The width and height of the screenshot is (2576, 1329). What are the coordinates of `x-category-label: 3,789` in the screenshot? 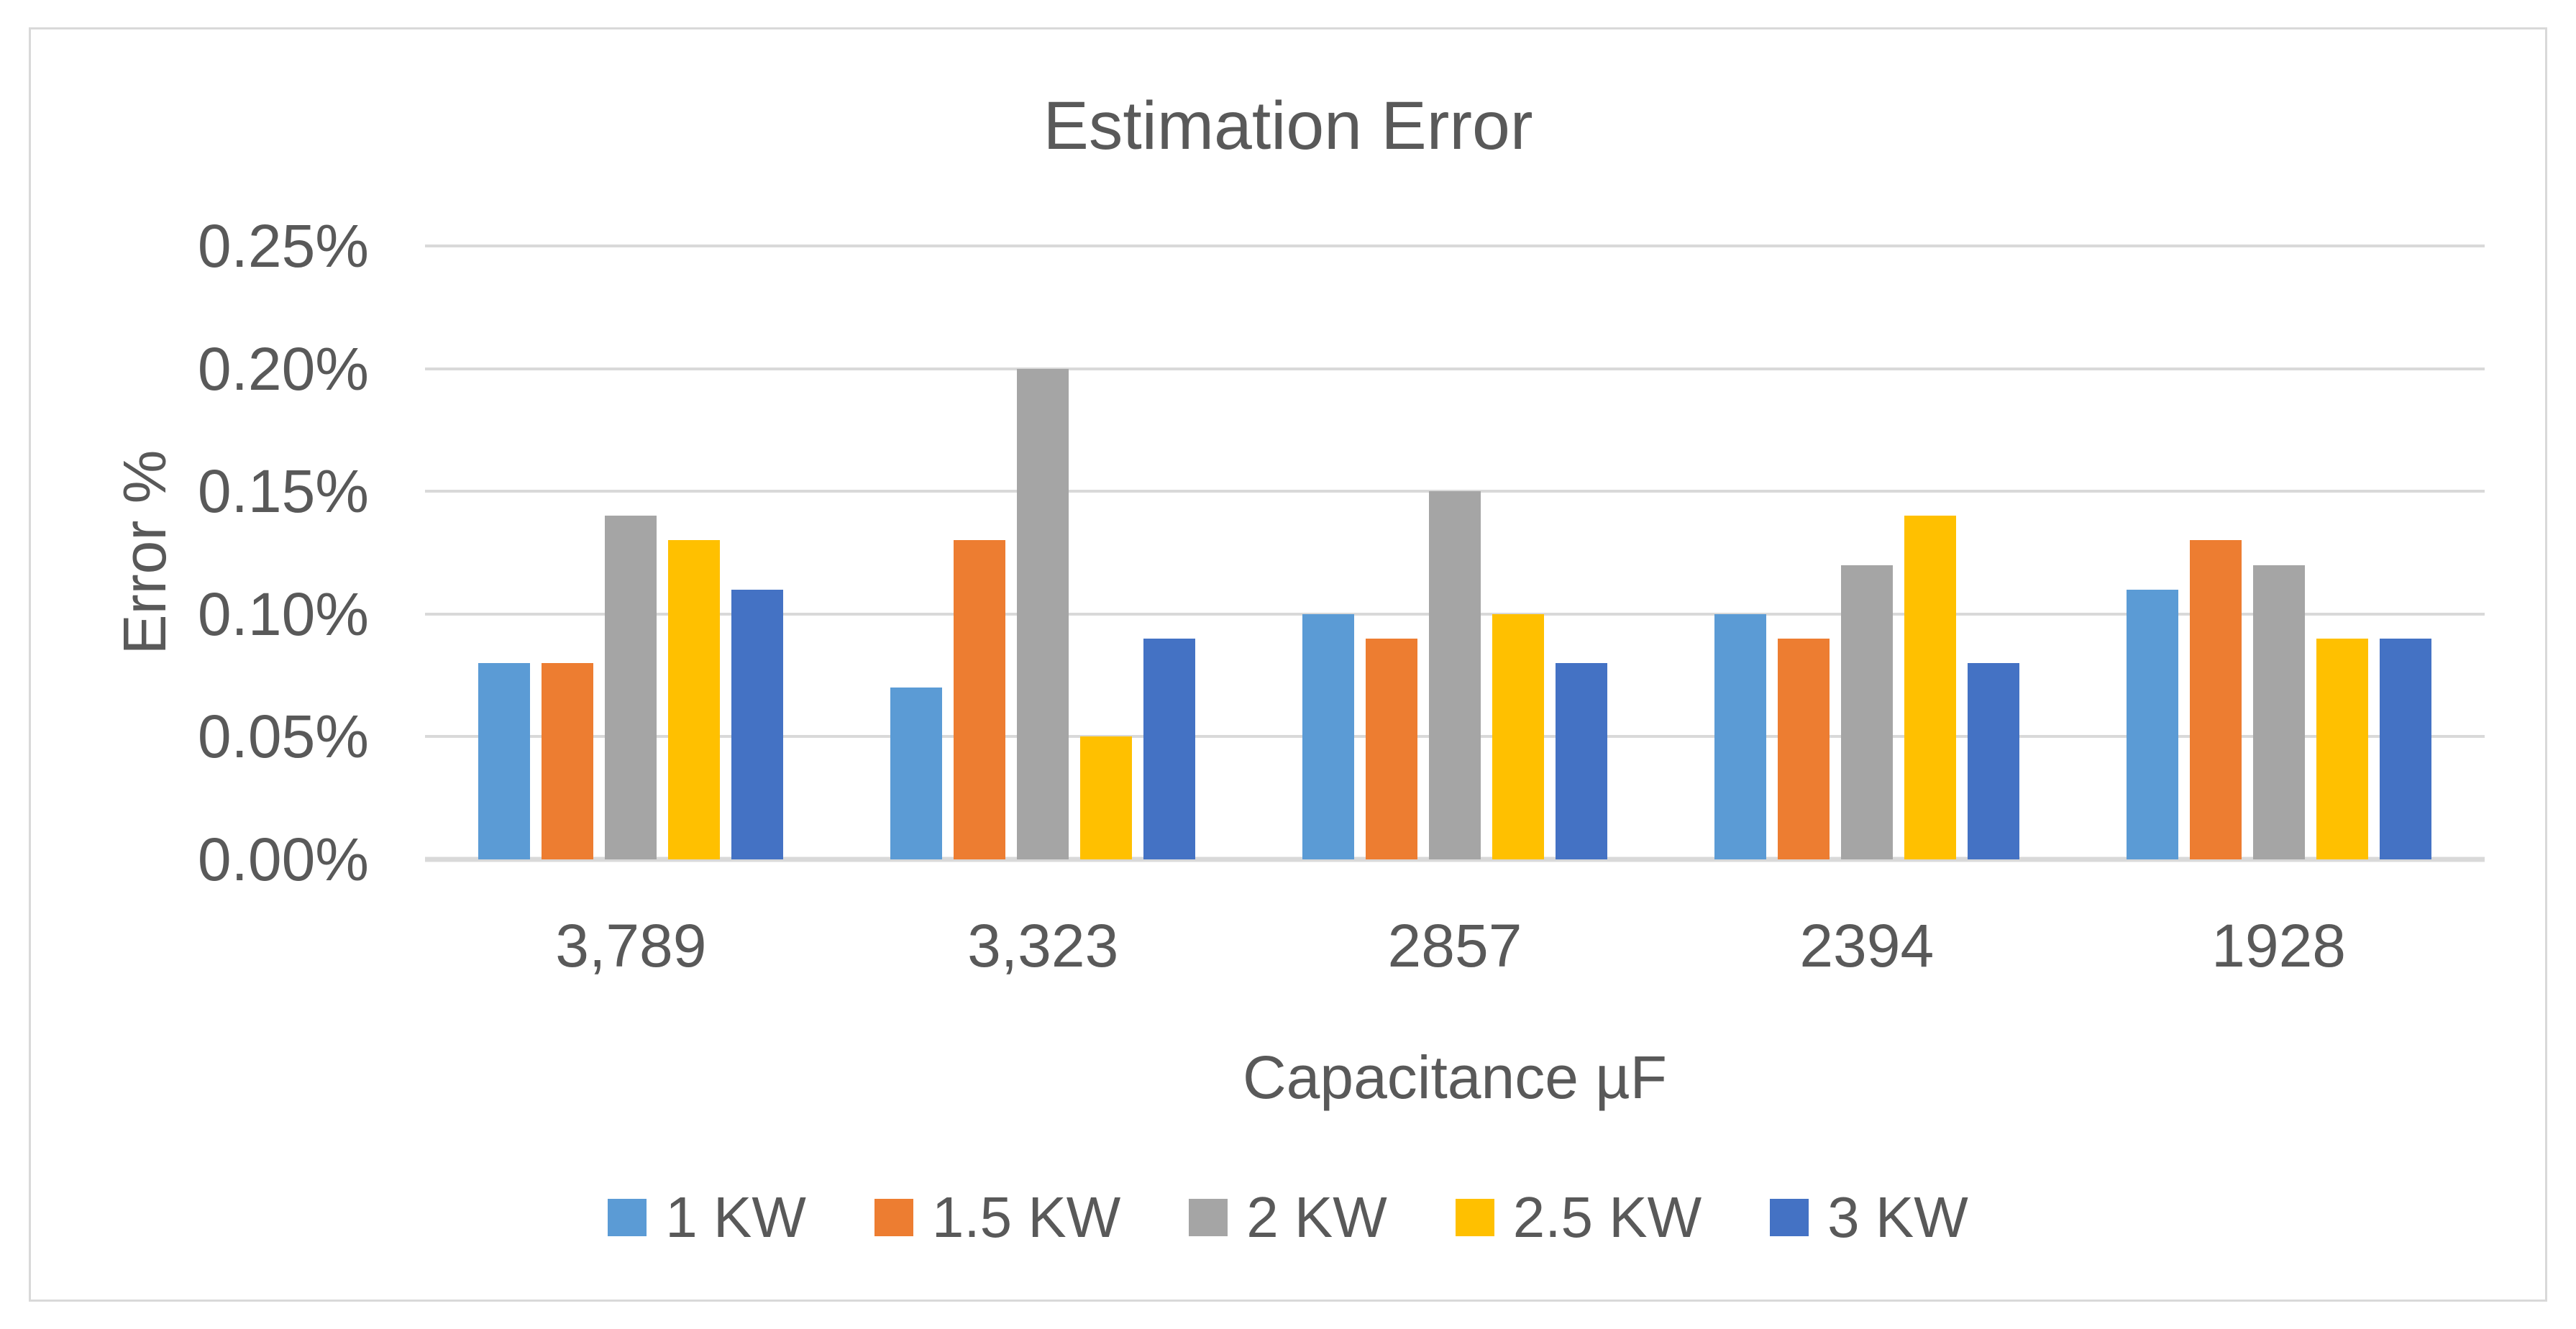 It's located at (631, 945).